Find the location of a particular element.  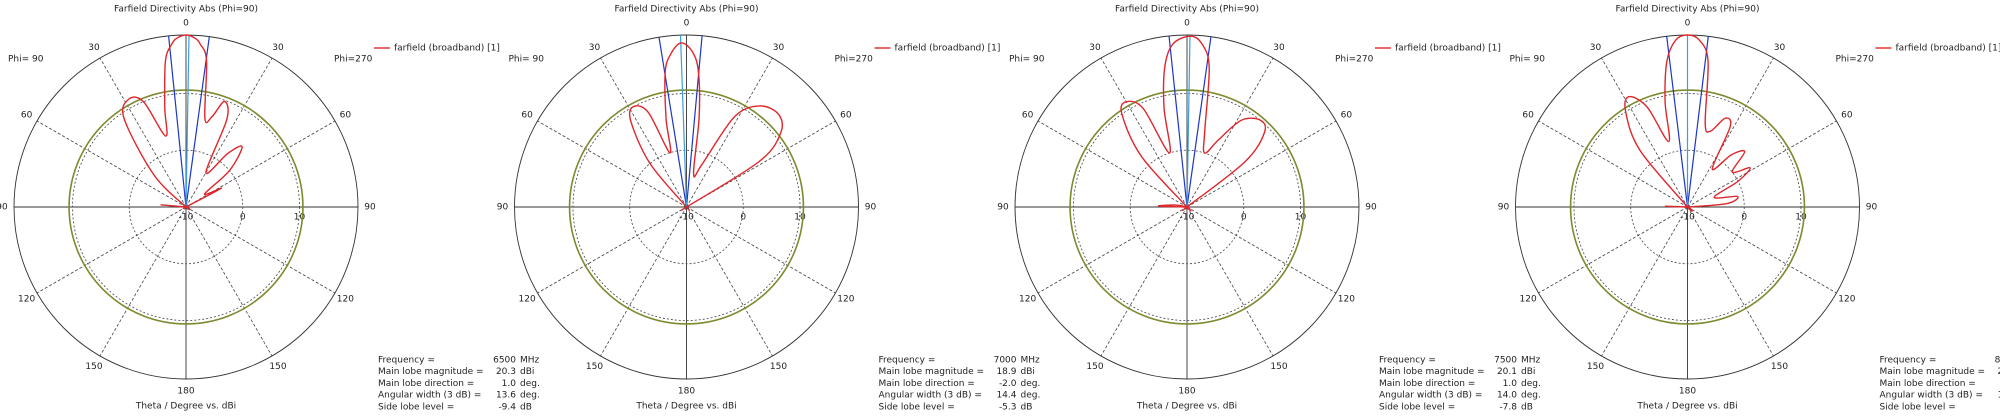

radial-grid-ring is located at coordinates (1687, 207).